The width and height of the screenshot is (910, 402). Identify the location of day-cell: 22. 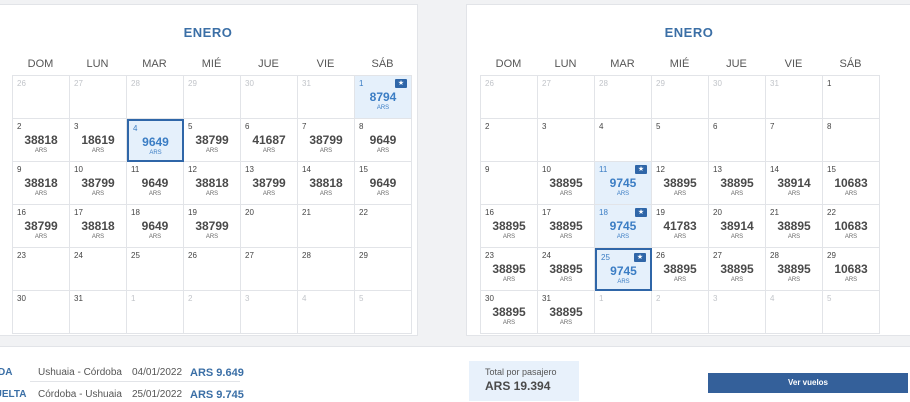
(383, 226).